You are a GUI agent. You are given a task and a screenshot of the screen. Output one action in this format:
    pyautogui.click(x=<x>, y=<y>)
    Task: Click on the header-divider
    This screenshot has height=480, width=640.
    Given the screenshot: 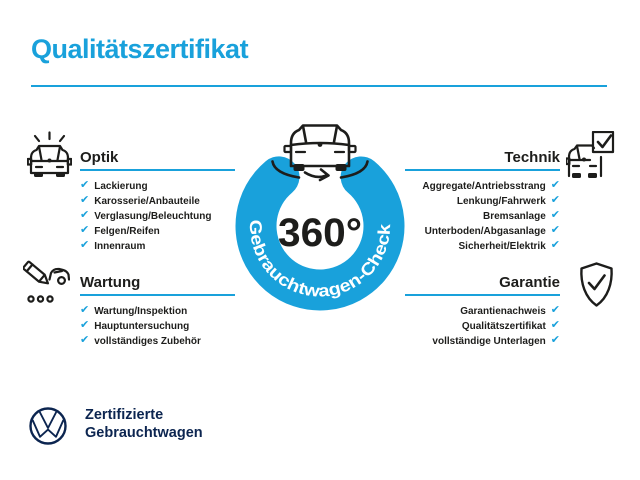 What is the action you would take?
    pyautogui.click(x=319, y=86)
    